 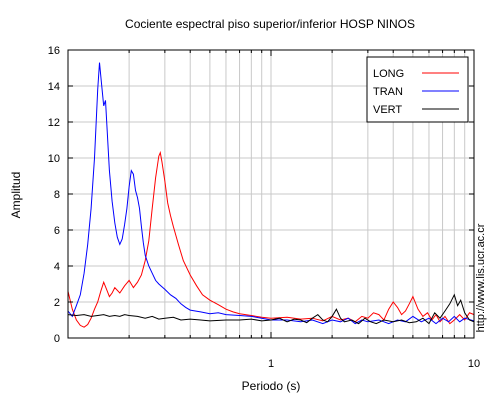 I want to click on legend-label-vert: VERT, so click(x=387, y=110).